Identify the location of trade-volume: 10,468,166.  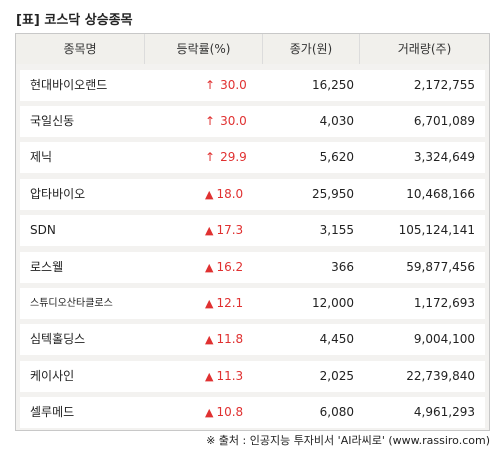
(440, 194).